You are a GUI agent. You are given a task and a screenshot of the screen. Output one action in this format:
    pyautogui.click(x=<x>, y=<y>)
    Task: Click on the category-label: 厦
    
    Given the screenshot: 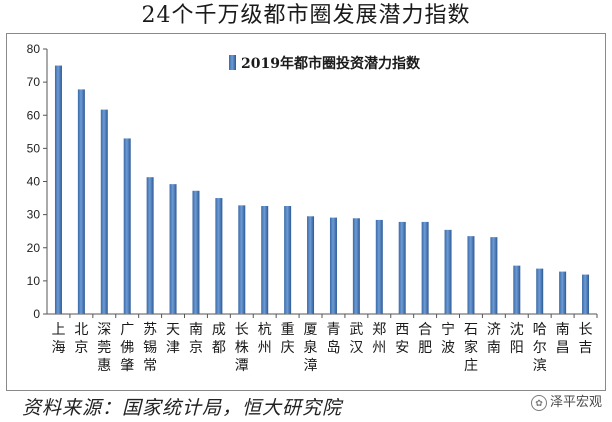 What is the action you would take?
    pyautogui.click(x=311, y=330)
    